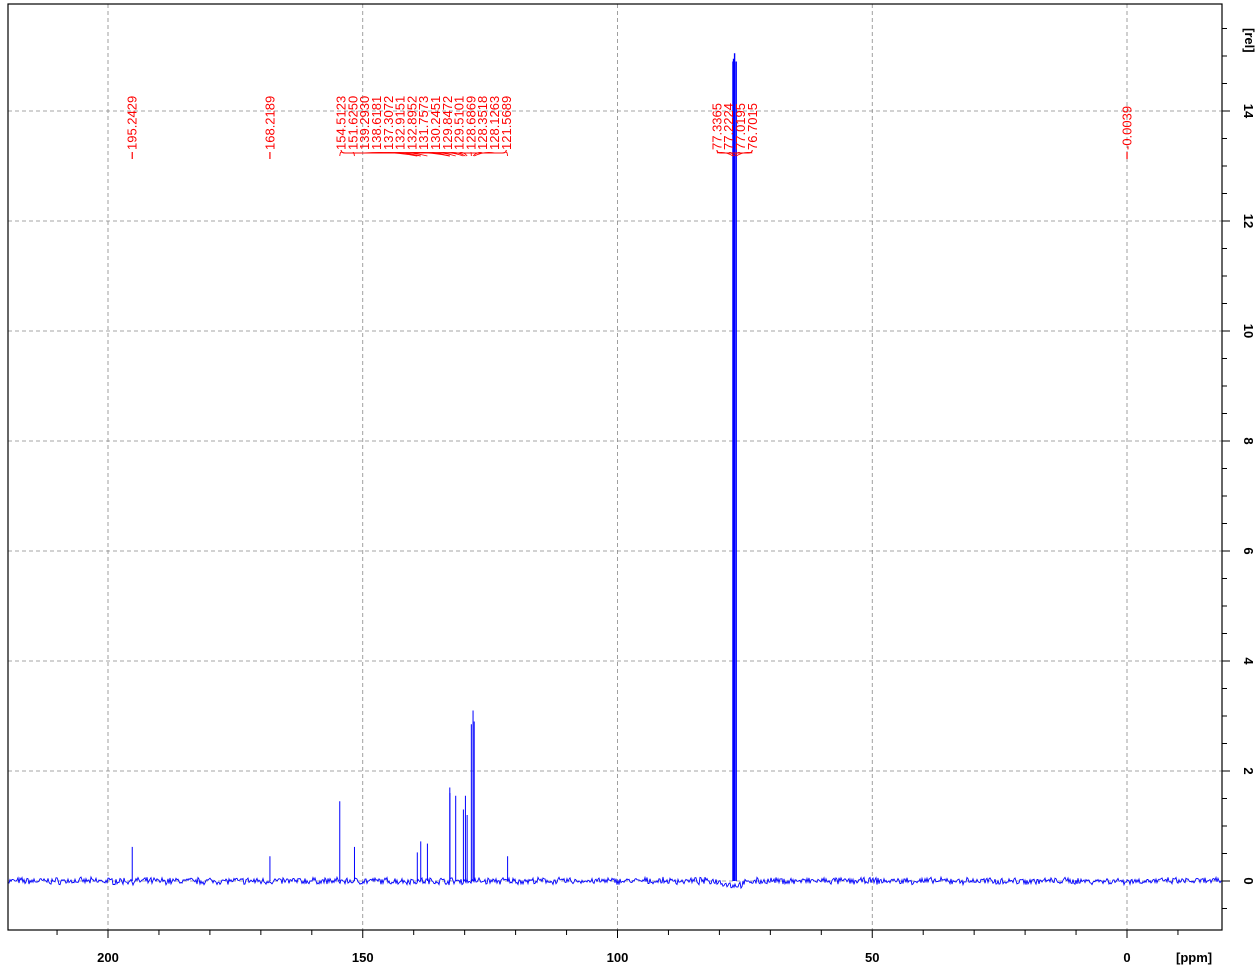  Describe the element at coordinates (1248, 221) in the screenshot. I see `y-tick-label: 12` at that location.